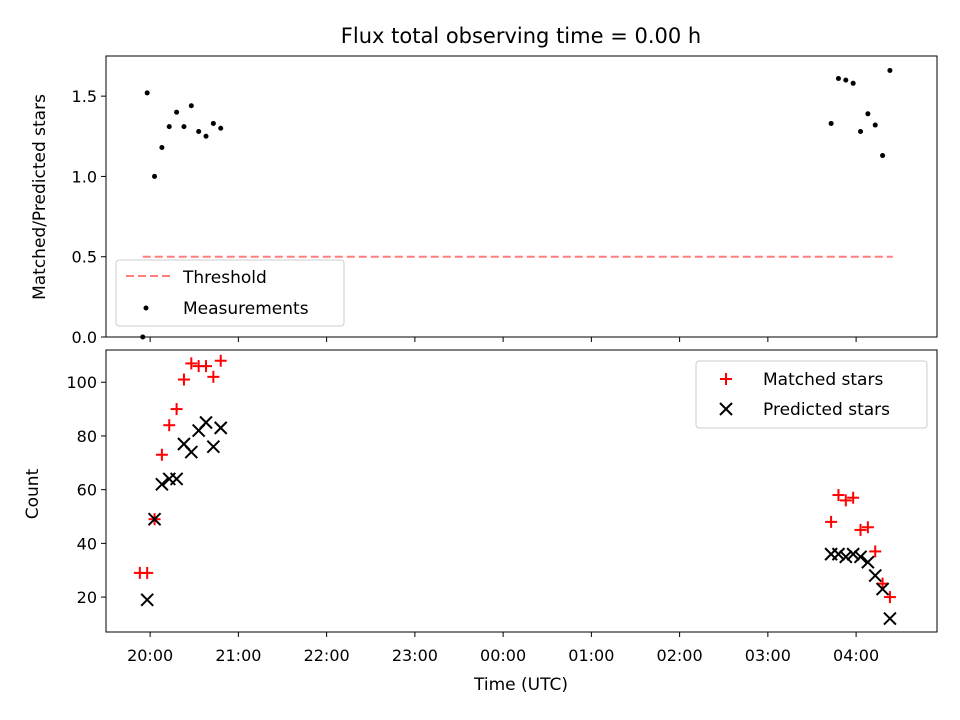  Describe the element at coordinates (150, 655) in the screenshot. I see `x-tick-label: 20:00` at that location.